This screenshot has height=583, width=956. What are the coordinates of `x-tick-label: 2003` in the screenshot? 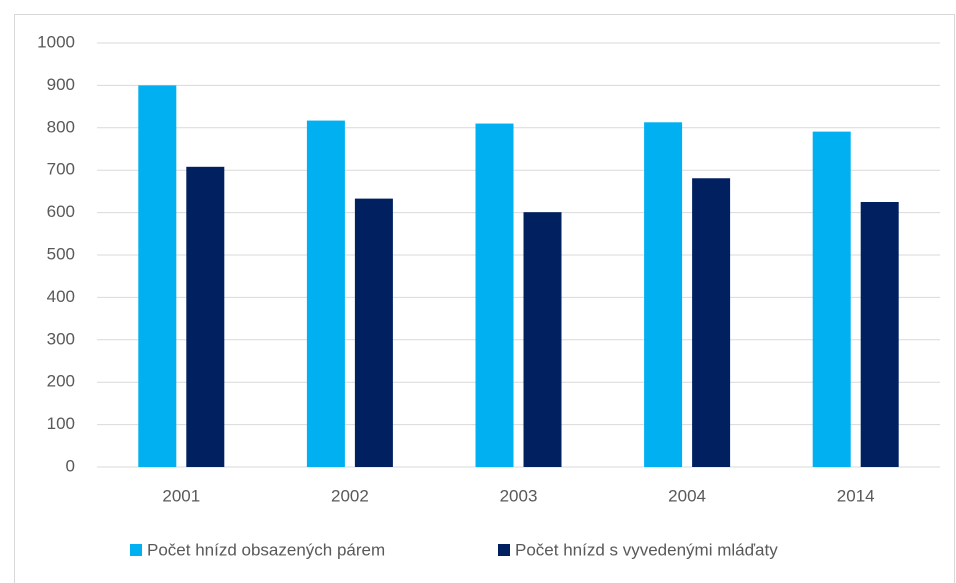 It's located at (519, 495).